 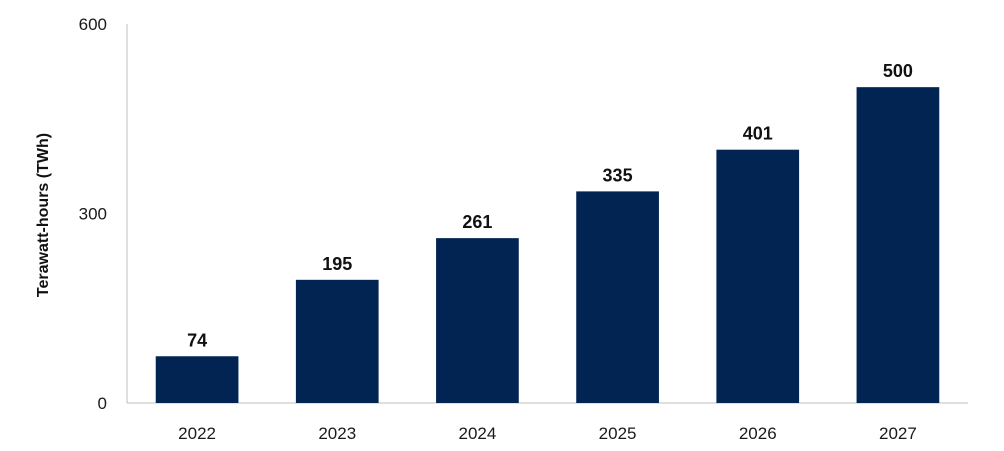 What do you see at coordinates (758, 433) in the screenshot?
I see `x-tick-label-2026: 2026` at bounding box center [758, 433].